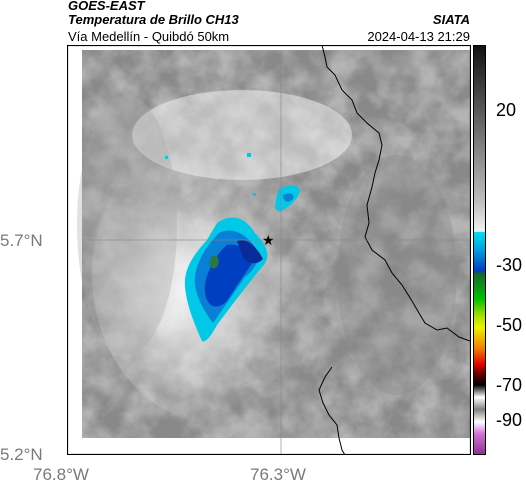 The image size is (526, 491). I want to click on location-label: Vía Medellín - Quibdó 50km, so click(149, 36).